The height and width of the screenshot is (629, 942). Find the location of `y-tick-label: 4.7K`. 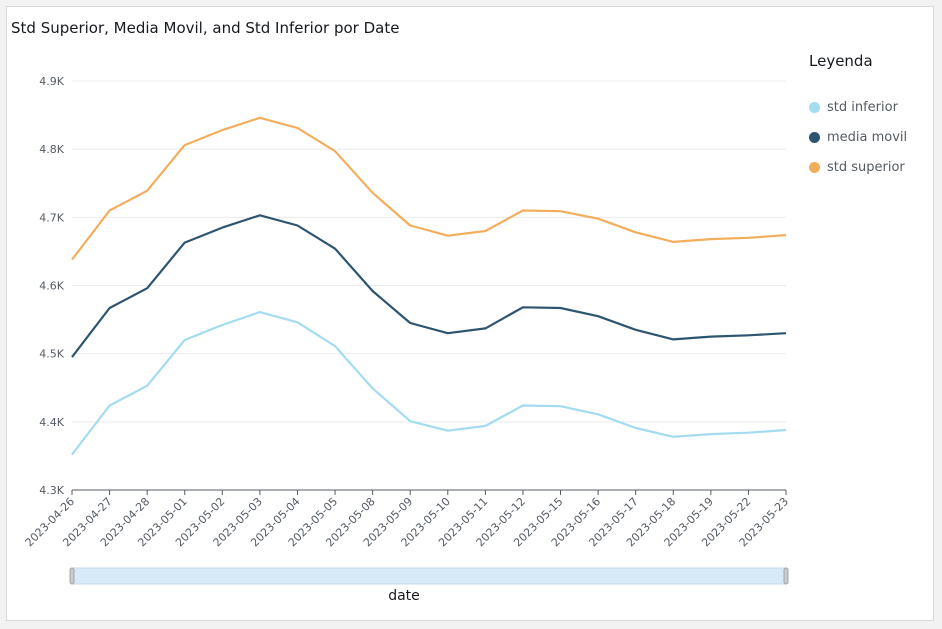

y-tick-label: 4.7K is located at coordinates (51, 217).